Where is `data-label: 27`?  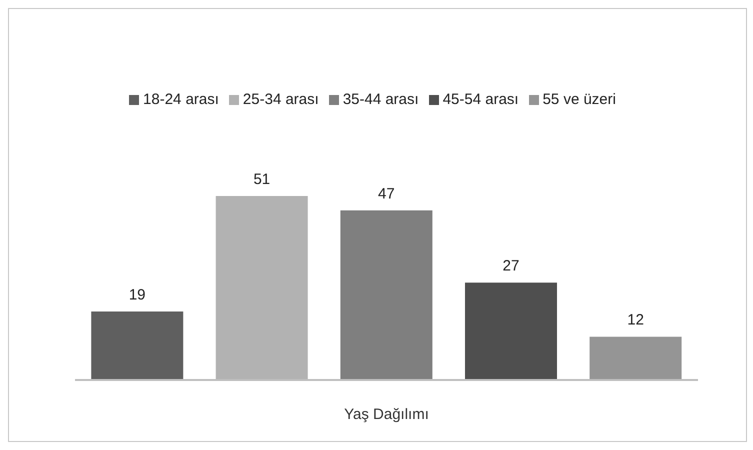 data-label: 27 is located at coordinates (511, 266).